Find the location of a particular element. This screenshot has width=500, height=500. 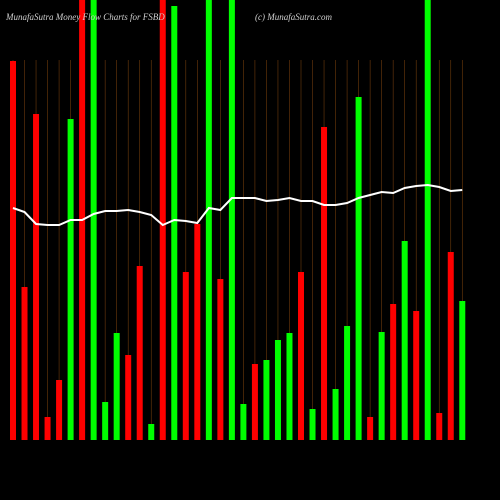

chart-title: MunafaSutra Money Flow Charts for FSBD is located at coordinates (85, 17).